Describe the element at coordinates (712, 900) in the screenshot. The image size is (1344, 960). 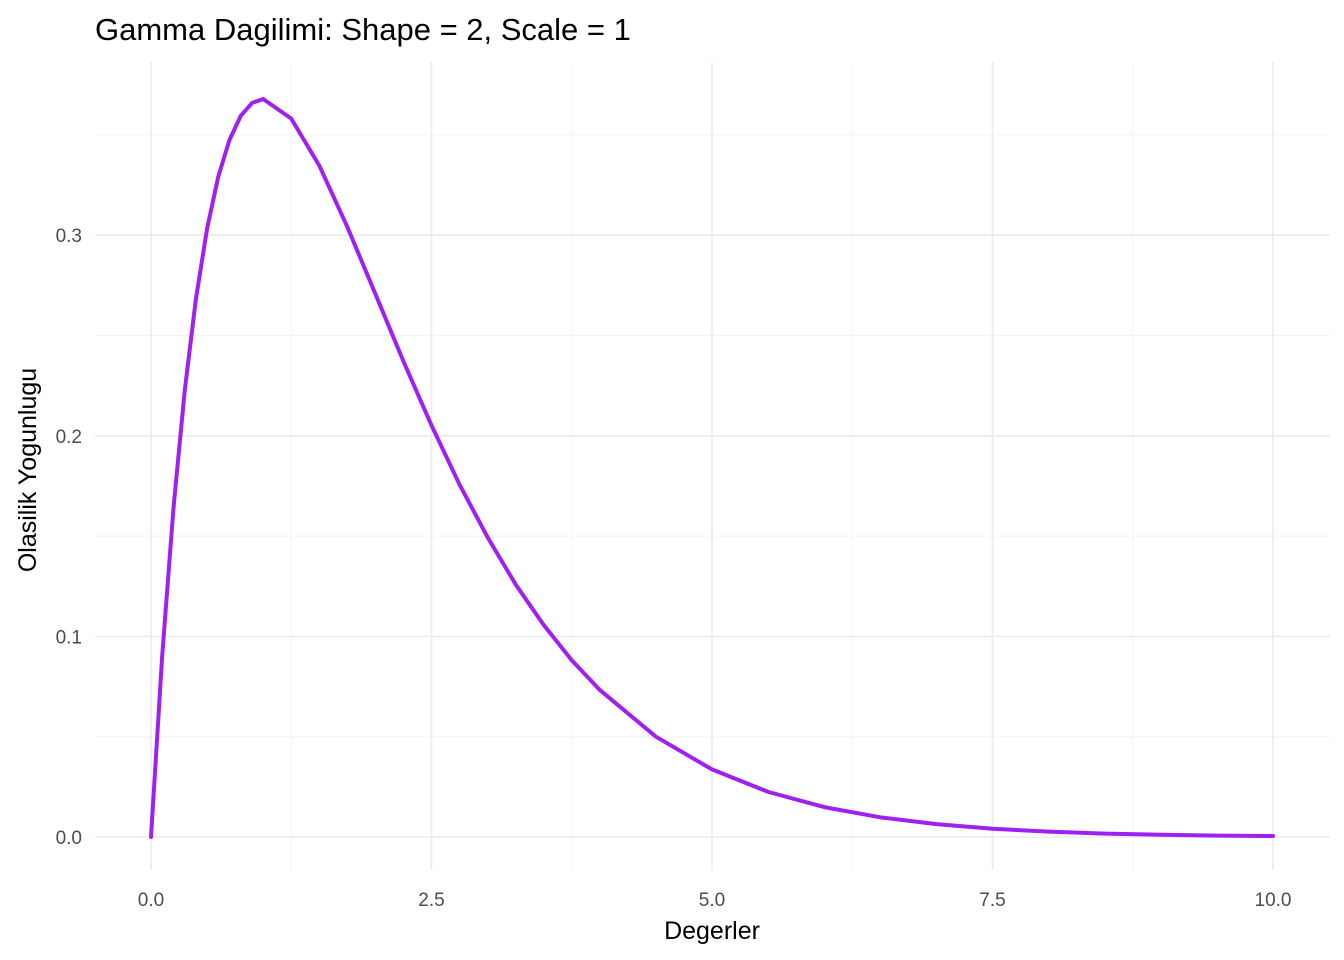
I see `x-tick-label: 5.0` at that location.